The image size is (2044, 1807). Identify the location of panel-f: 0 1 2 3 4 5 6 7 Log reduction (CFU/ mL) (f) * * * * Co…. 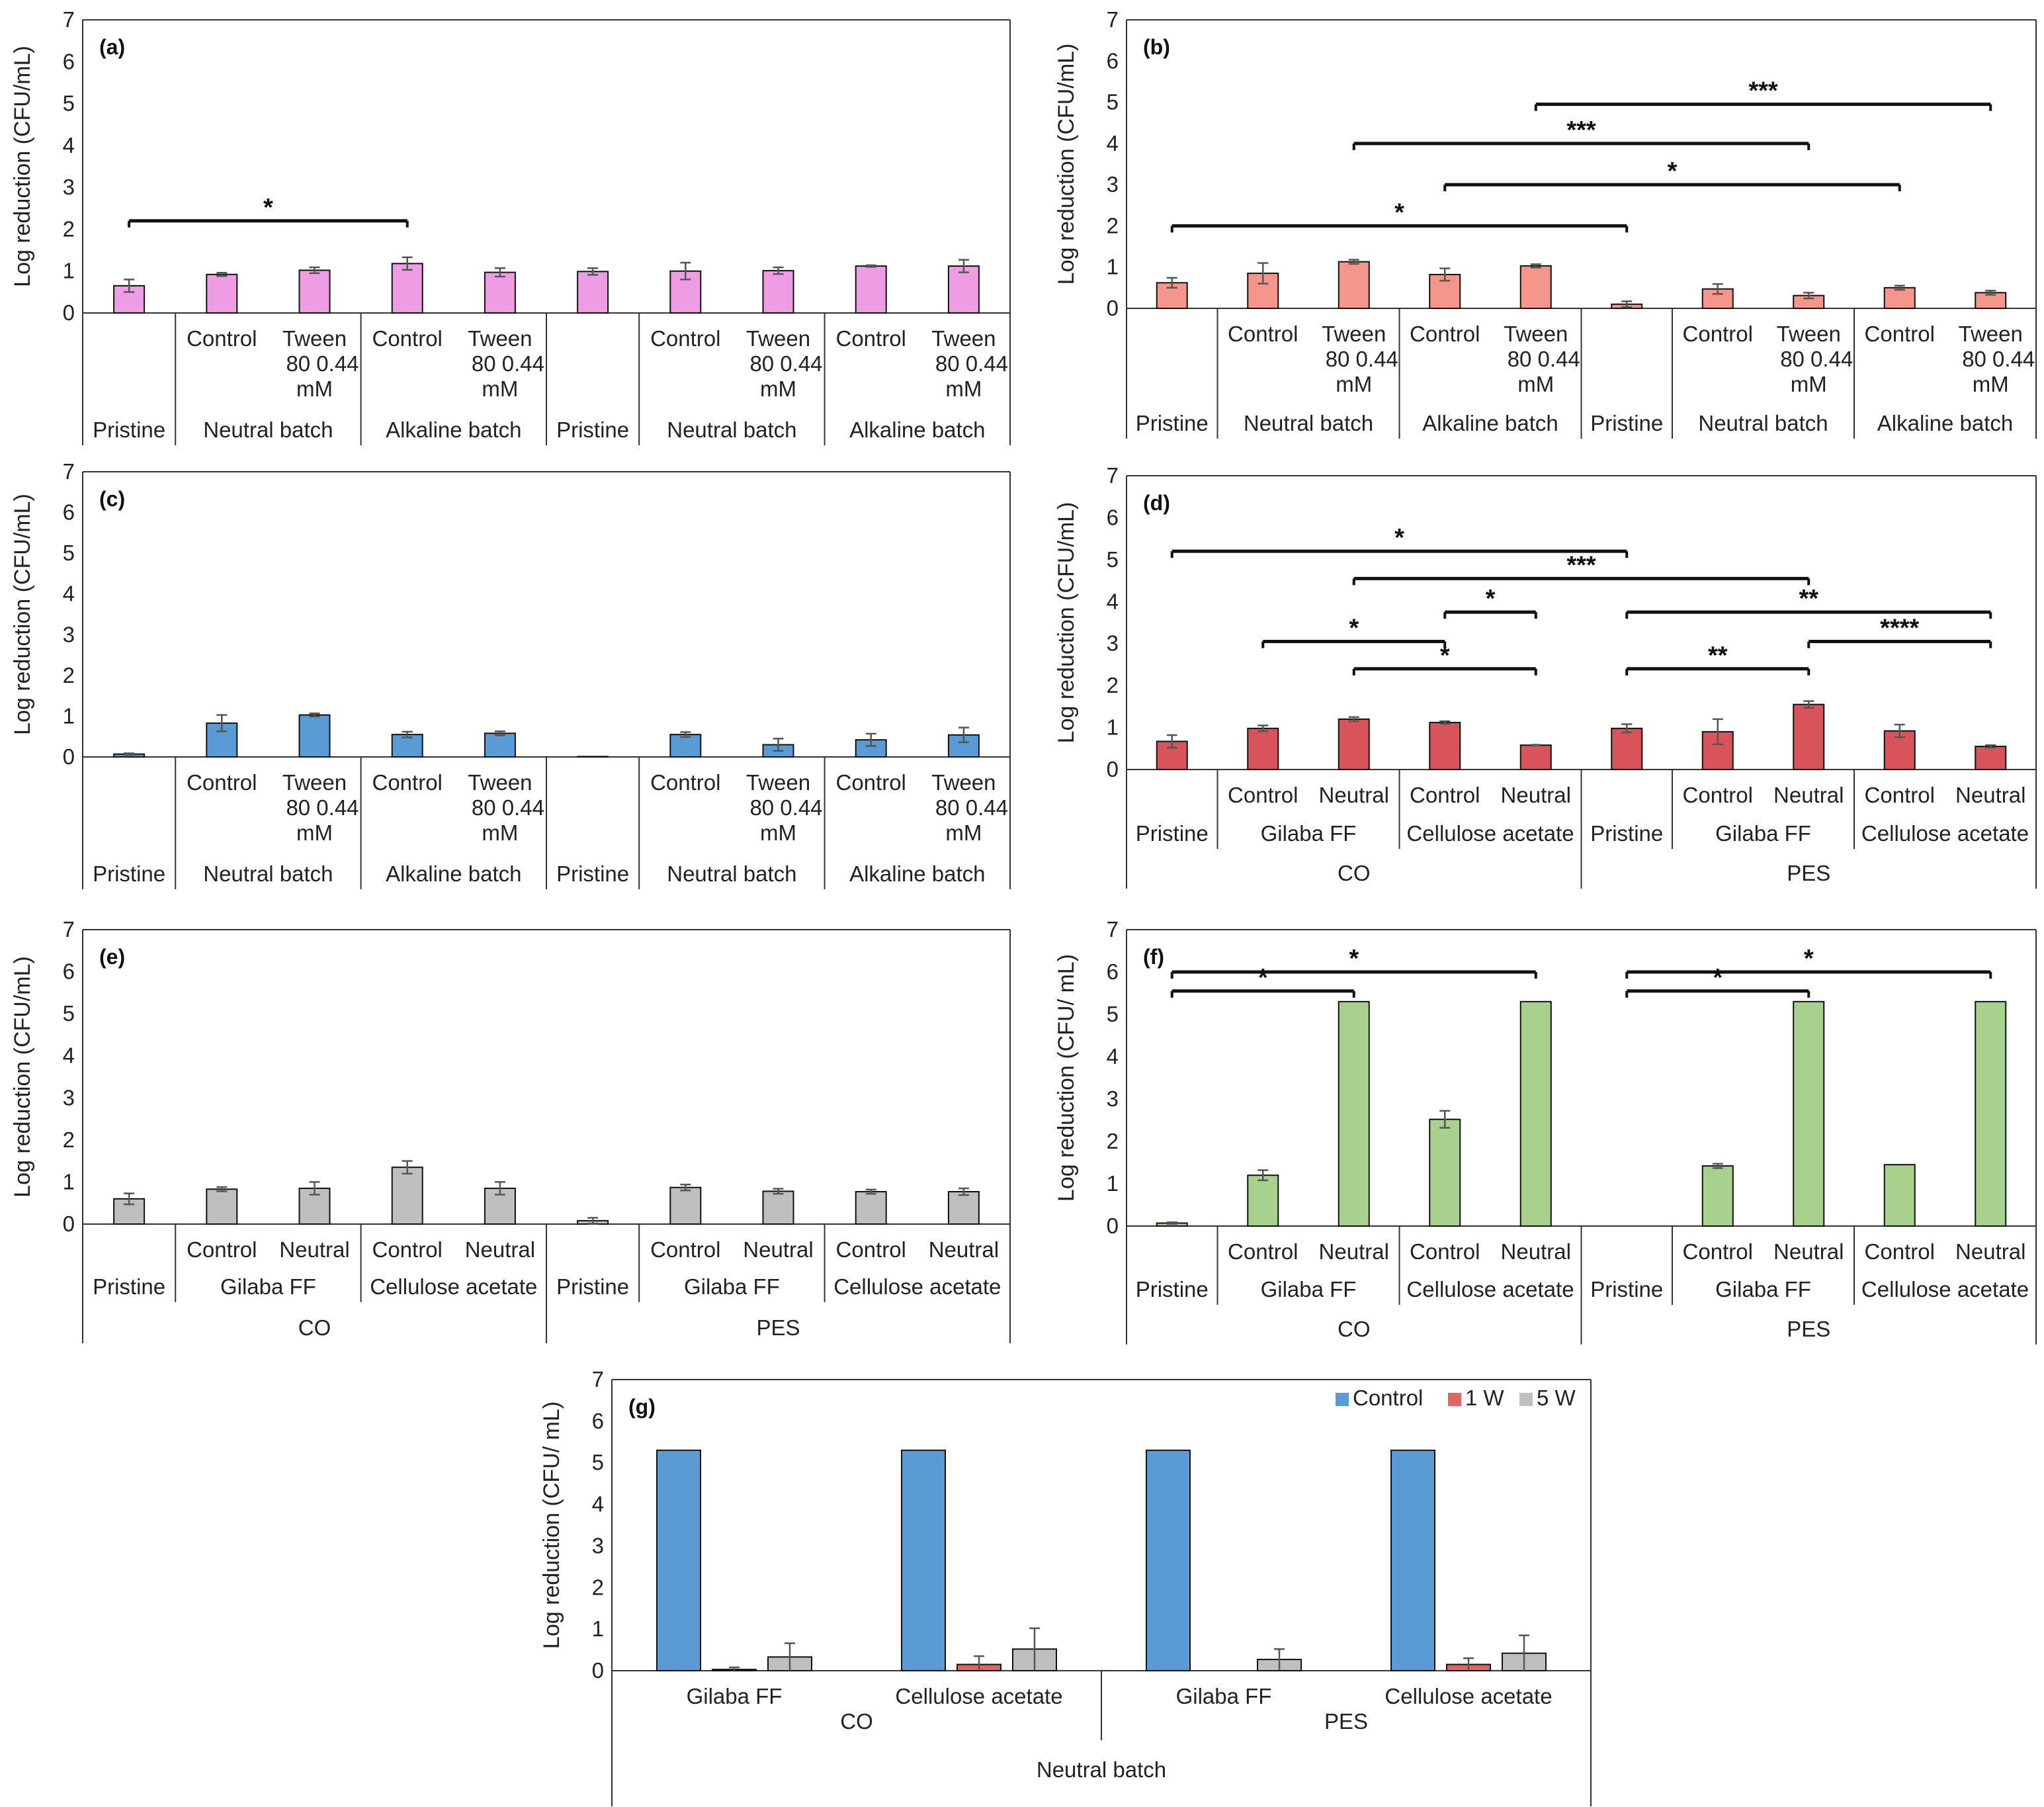
(1546, 1130).